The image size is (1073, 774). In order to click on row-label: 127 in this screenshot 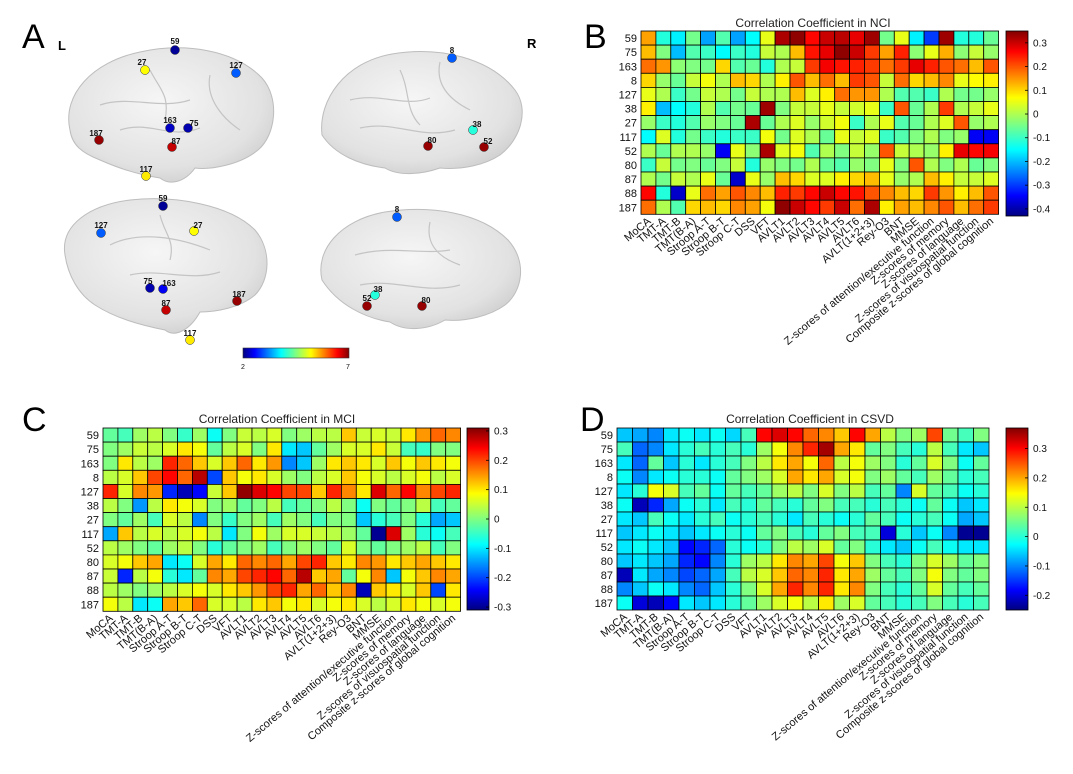, I will do `click(604, 492)`.